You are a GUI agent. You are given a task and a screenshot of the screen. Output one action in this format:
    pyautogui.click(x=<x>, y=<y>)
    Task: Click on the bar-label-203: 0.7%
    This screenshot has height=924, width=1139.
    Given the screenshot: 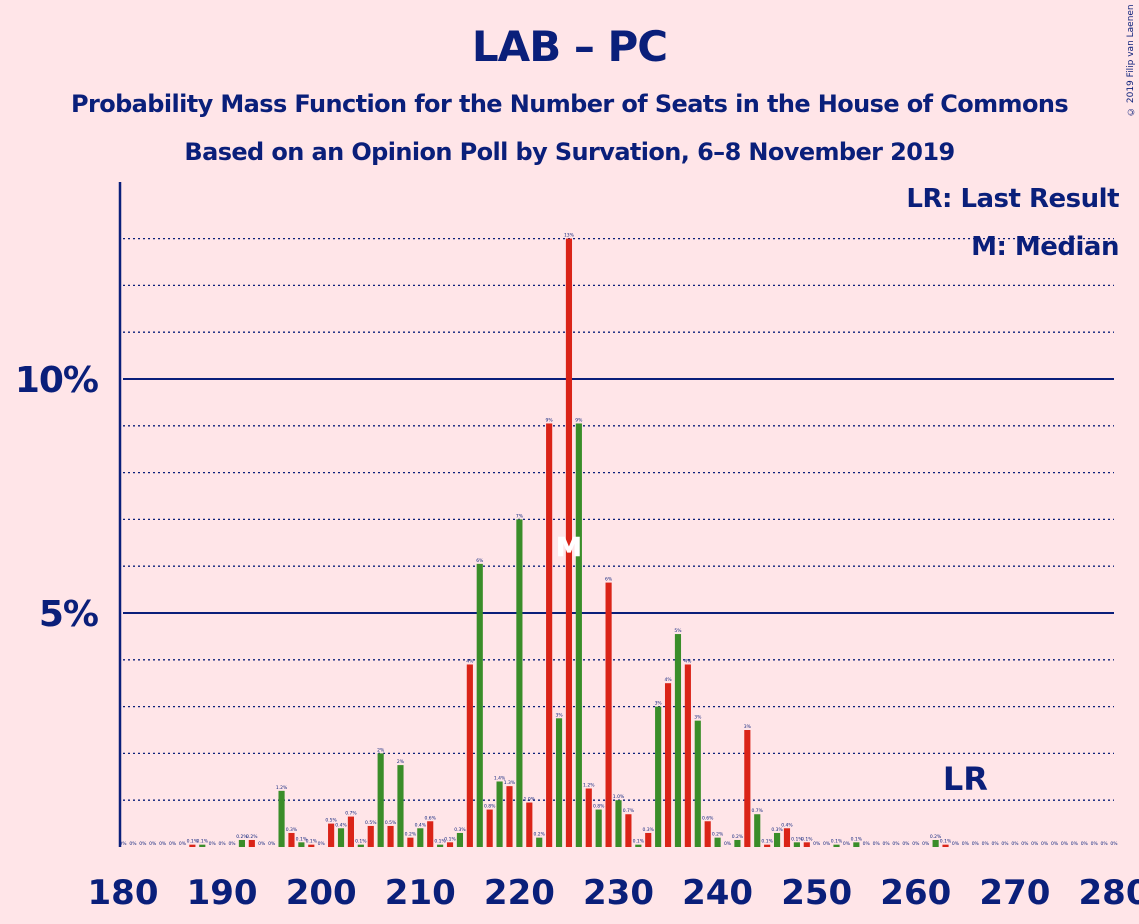 What is the action you would take?
    pyautogui.click(x=351, y=814)
    